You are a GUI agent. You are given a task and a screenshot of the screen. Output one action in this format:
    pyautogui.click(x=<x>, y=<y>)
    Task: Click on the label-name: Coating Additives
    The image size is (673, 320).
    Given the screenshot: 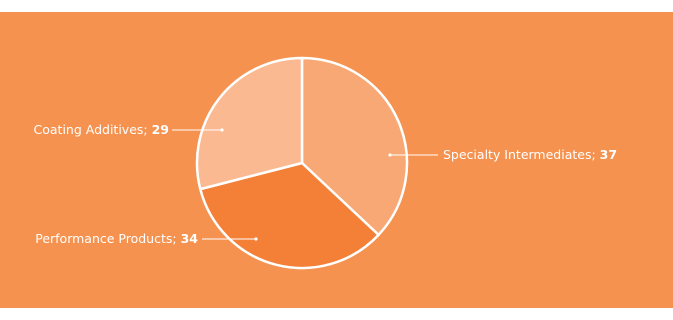 What is the action you would take?
    pyautogui.click(x=89, y=129)
    